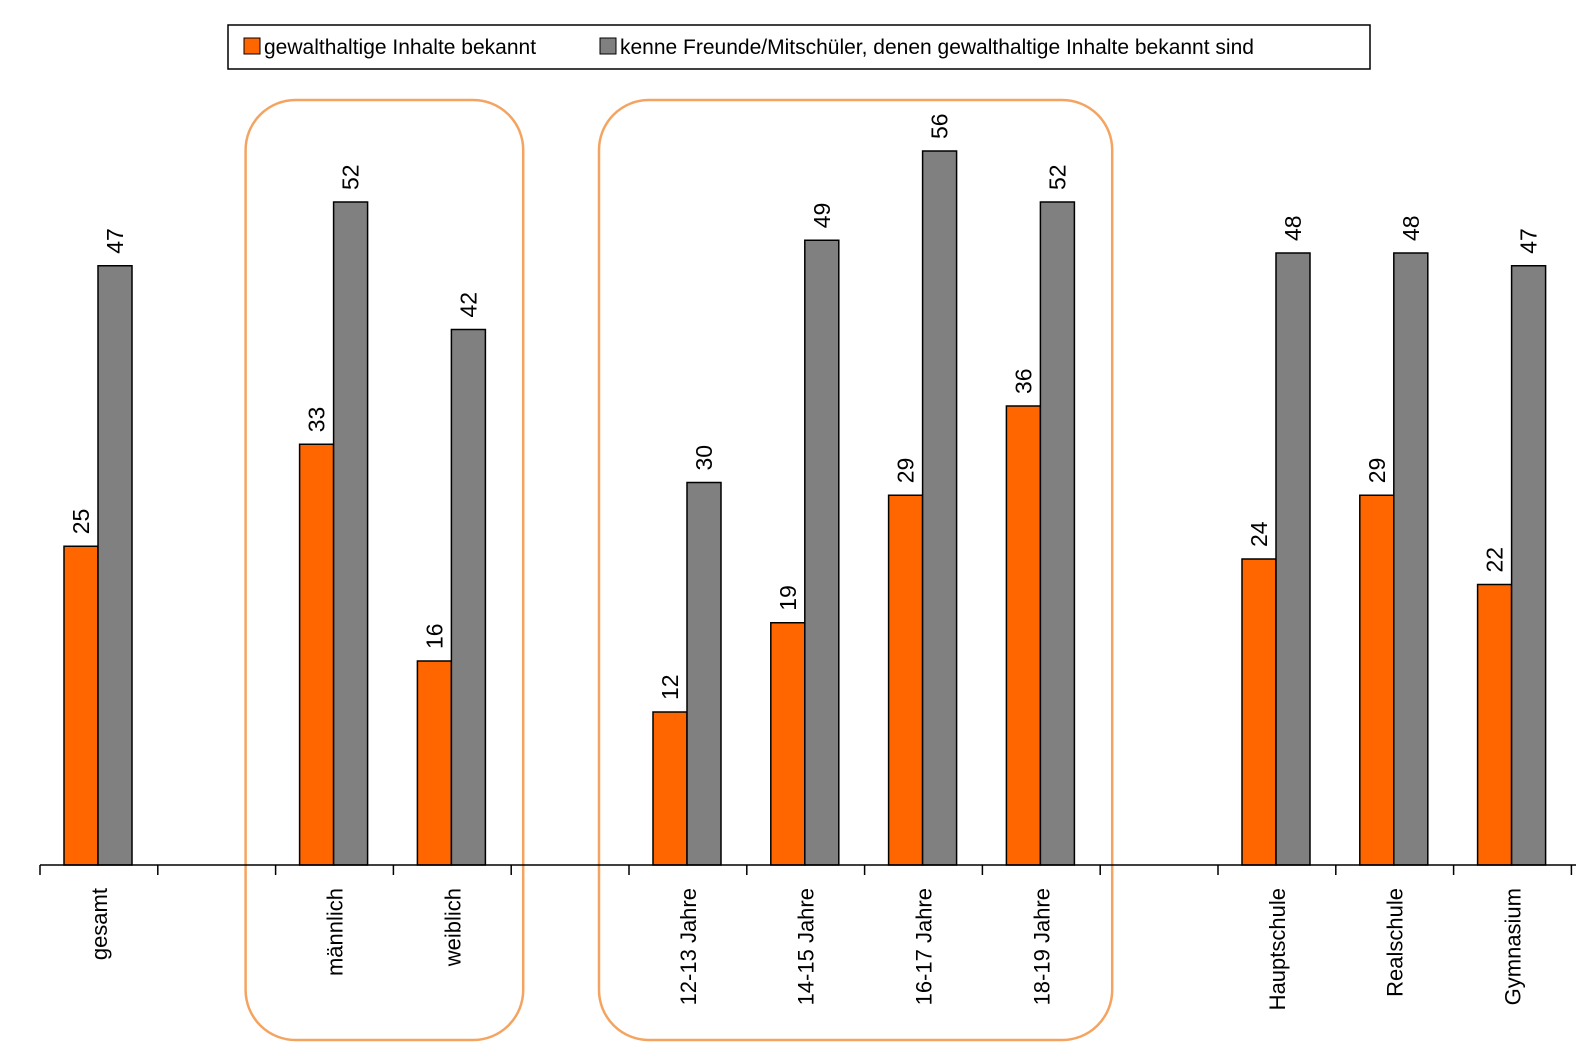  Describe the element at coordinates (115, 241) in the screenshot. I see `data-label-friends-1: 47` at that location.